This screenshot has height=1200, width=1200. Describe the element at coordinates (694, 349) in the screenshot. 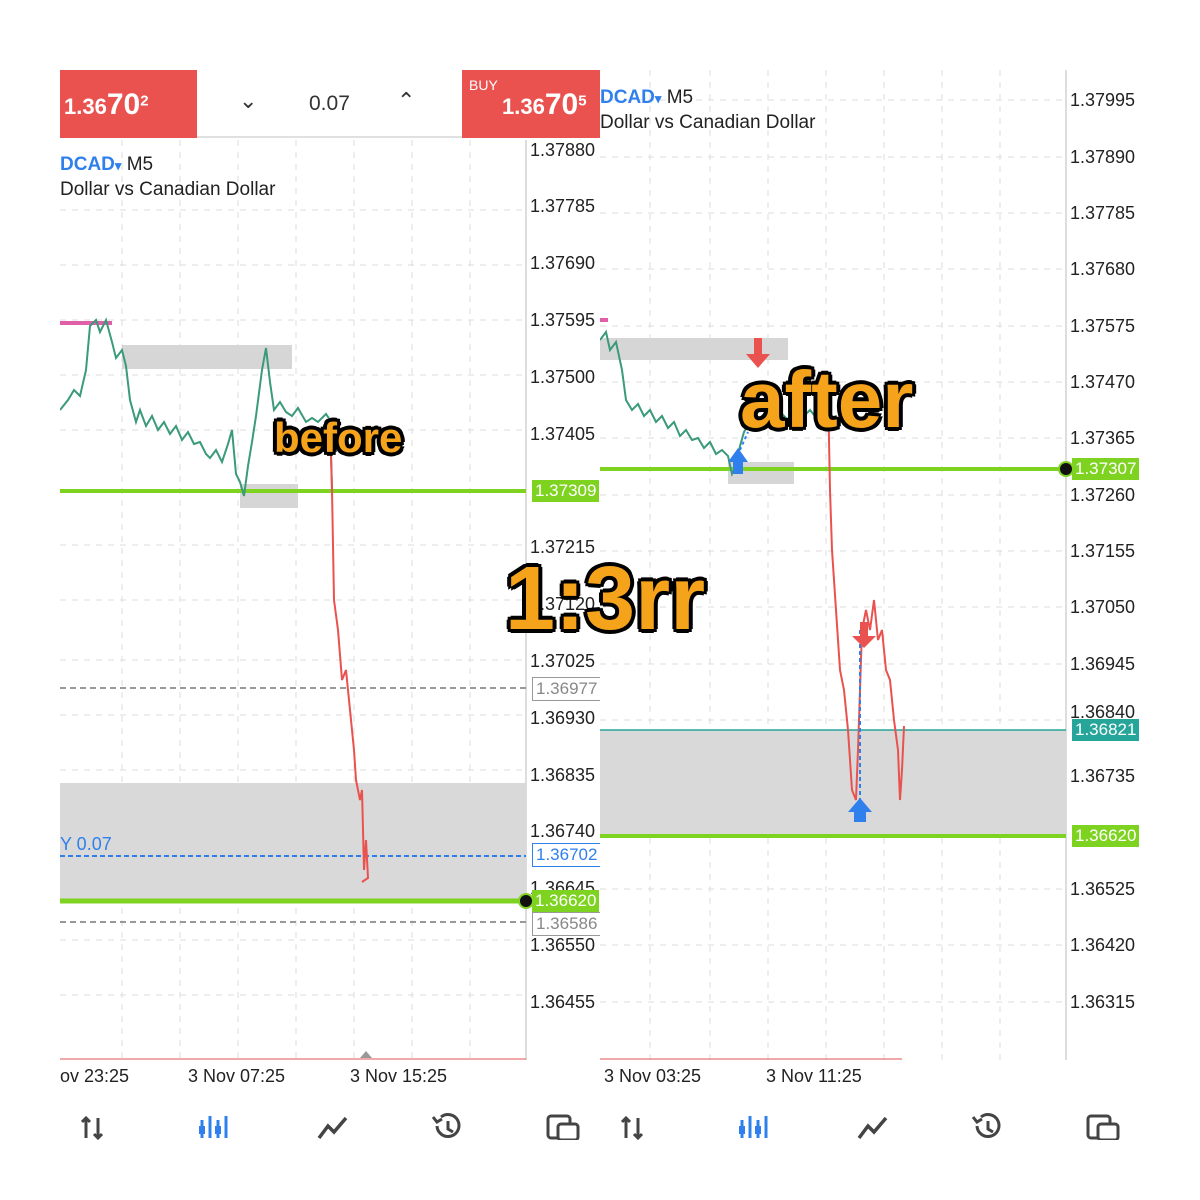

I see `supply-zone` at that location.